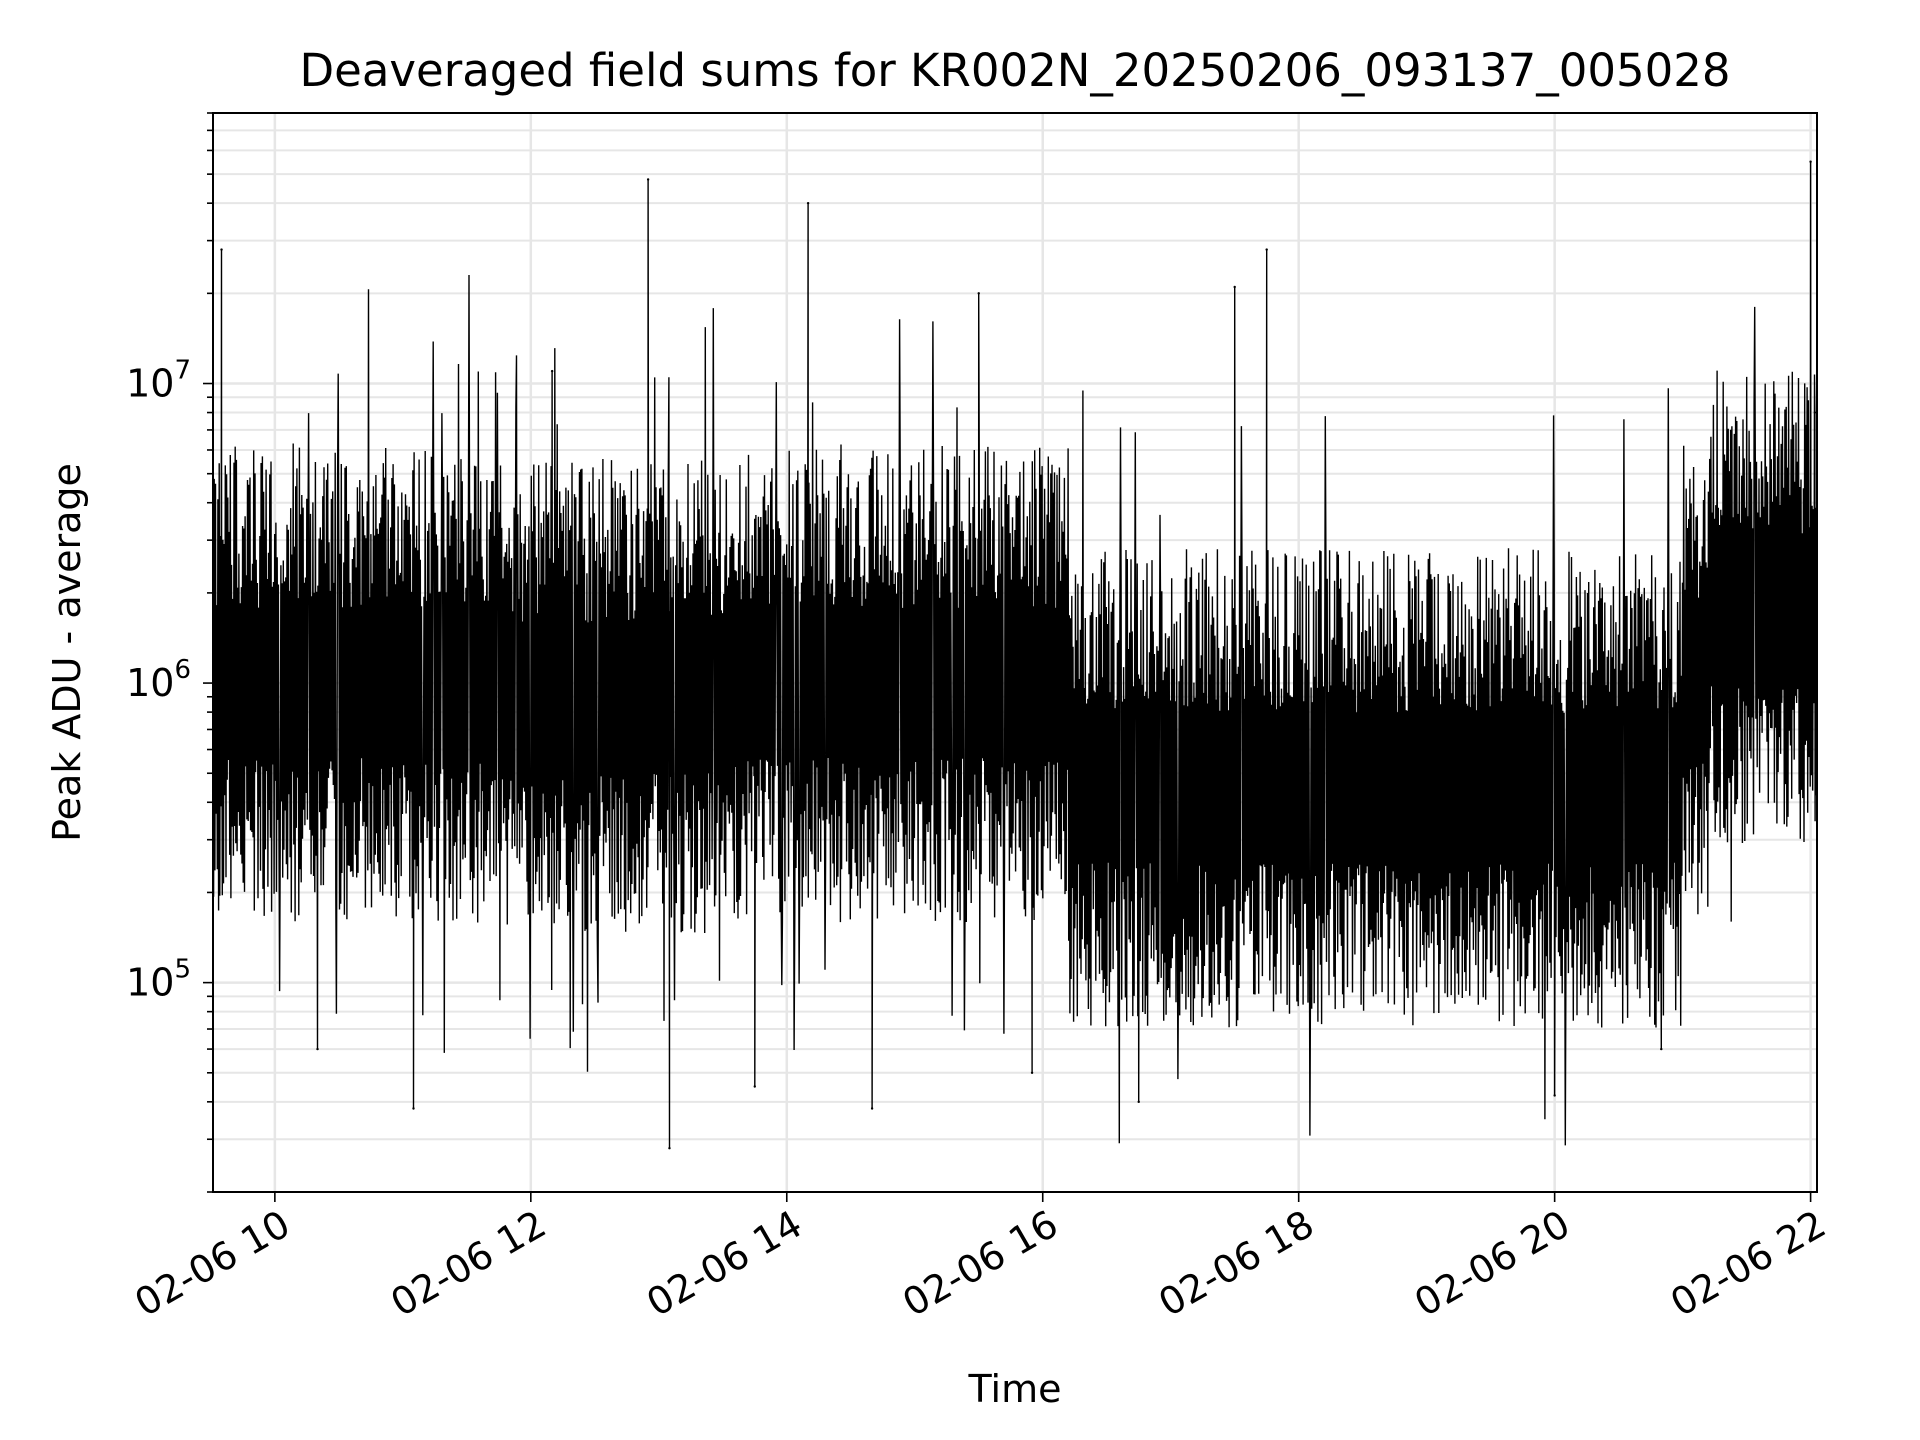 Image resolution: width=1920 pixels, height=1440 pixels. Describe the element at coordinates (724, 1264) in the screenshot. I see `x-tick-label: 02-06 14` at that location.